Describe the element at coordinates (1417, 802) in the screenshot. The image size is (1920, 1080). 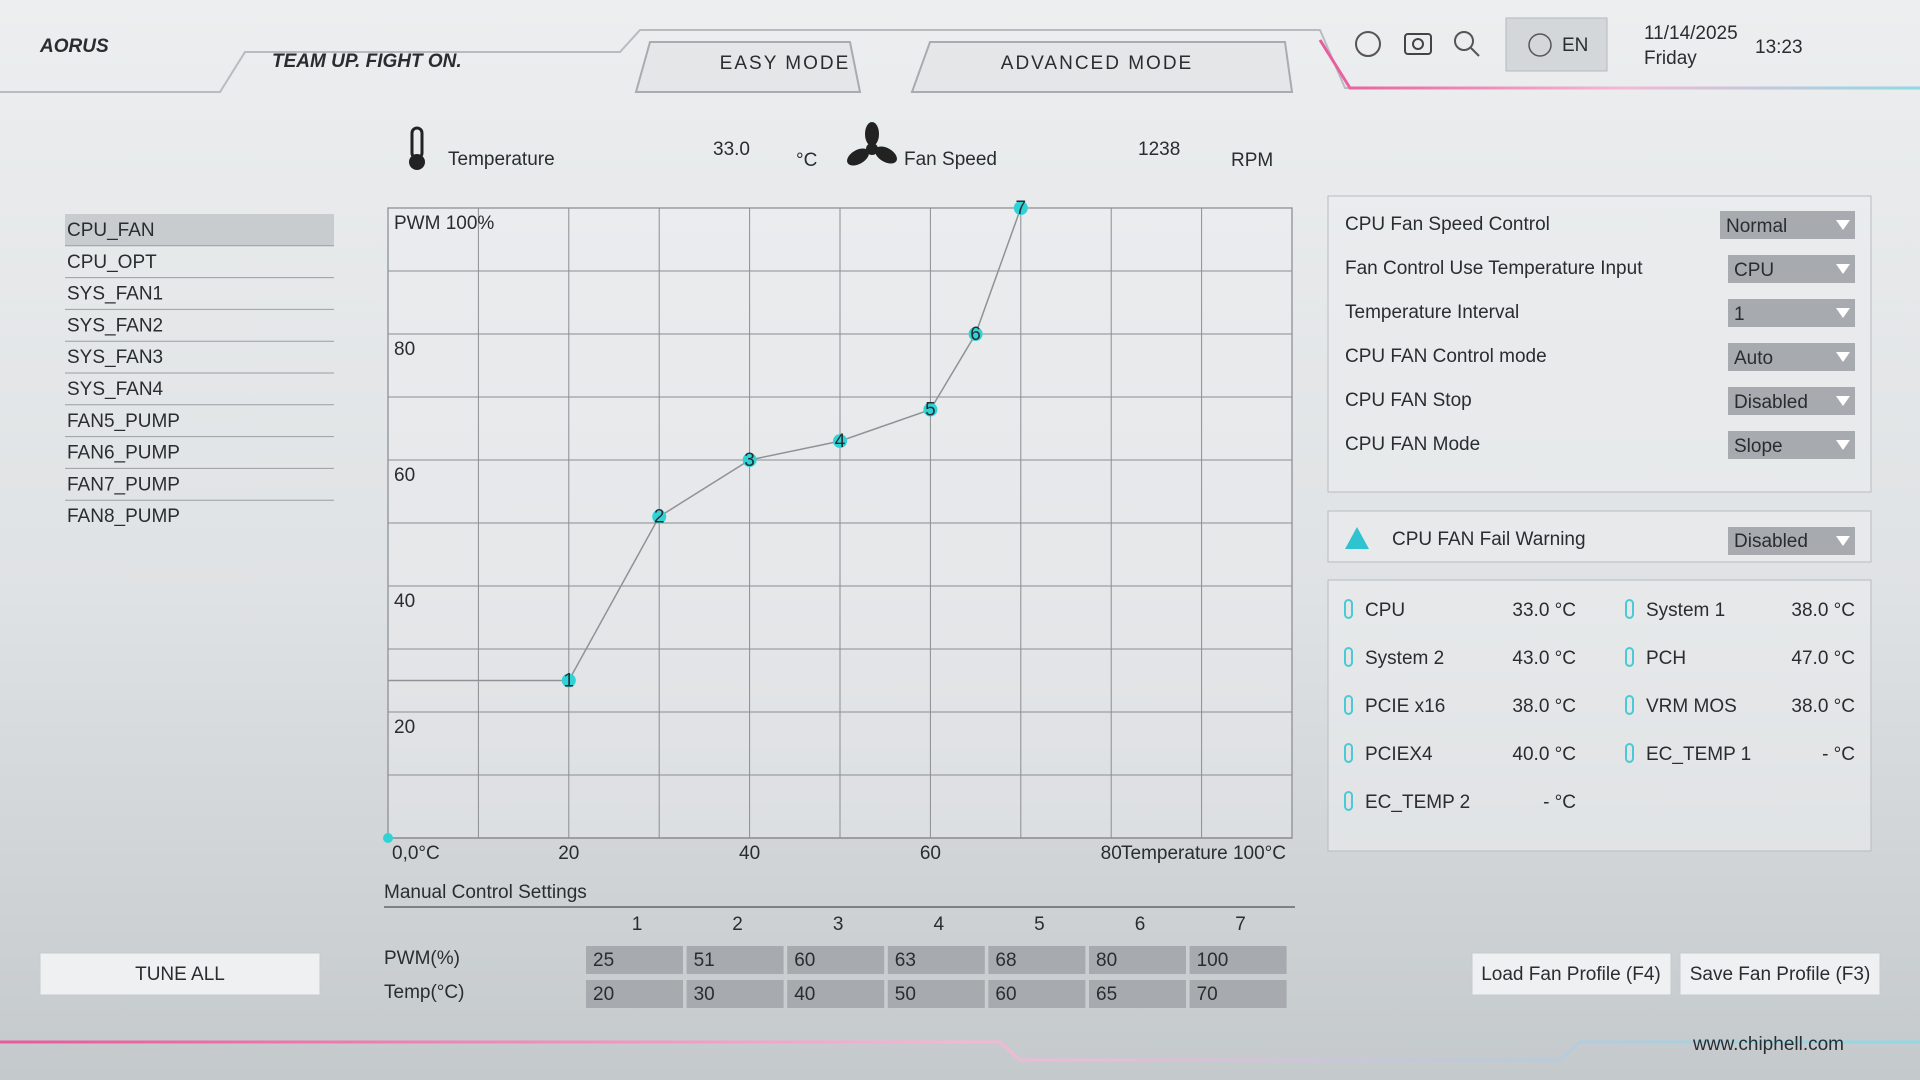
I see `sensor-name: EC_TEMP 2` at that location.